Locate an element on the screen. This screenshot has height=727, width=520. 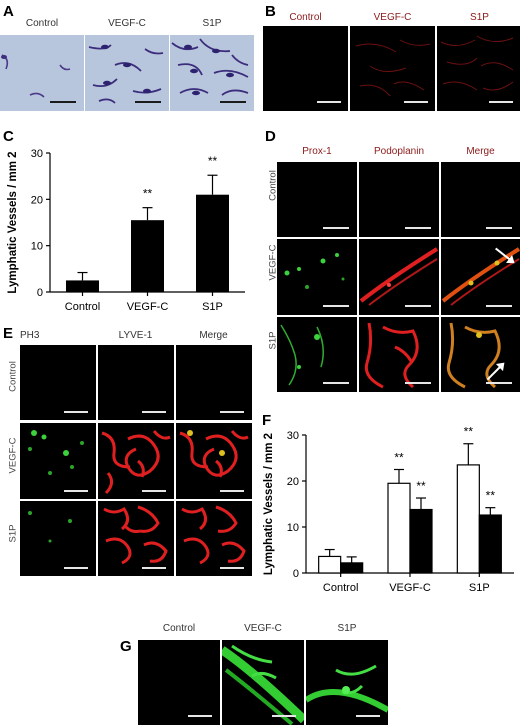
panel-d-signal-s1p-podoplanin is located at coordinates (391, 355).